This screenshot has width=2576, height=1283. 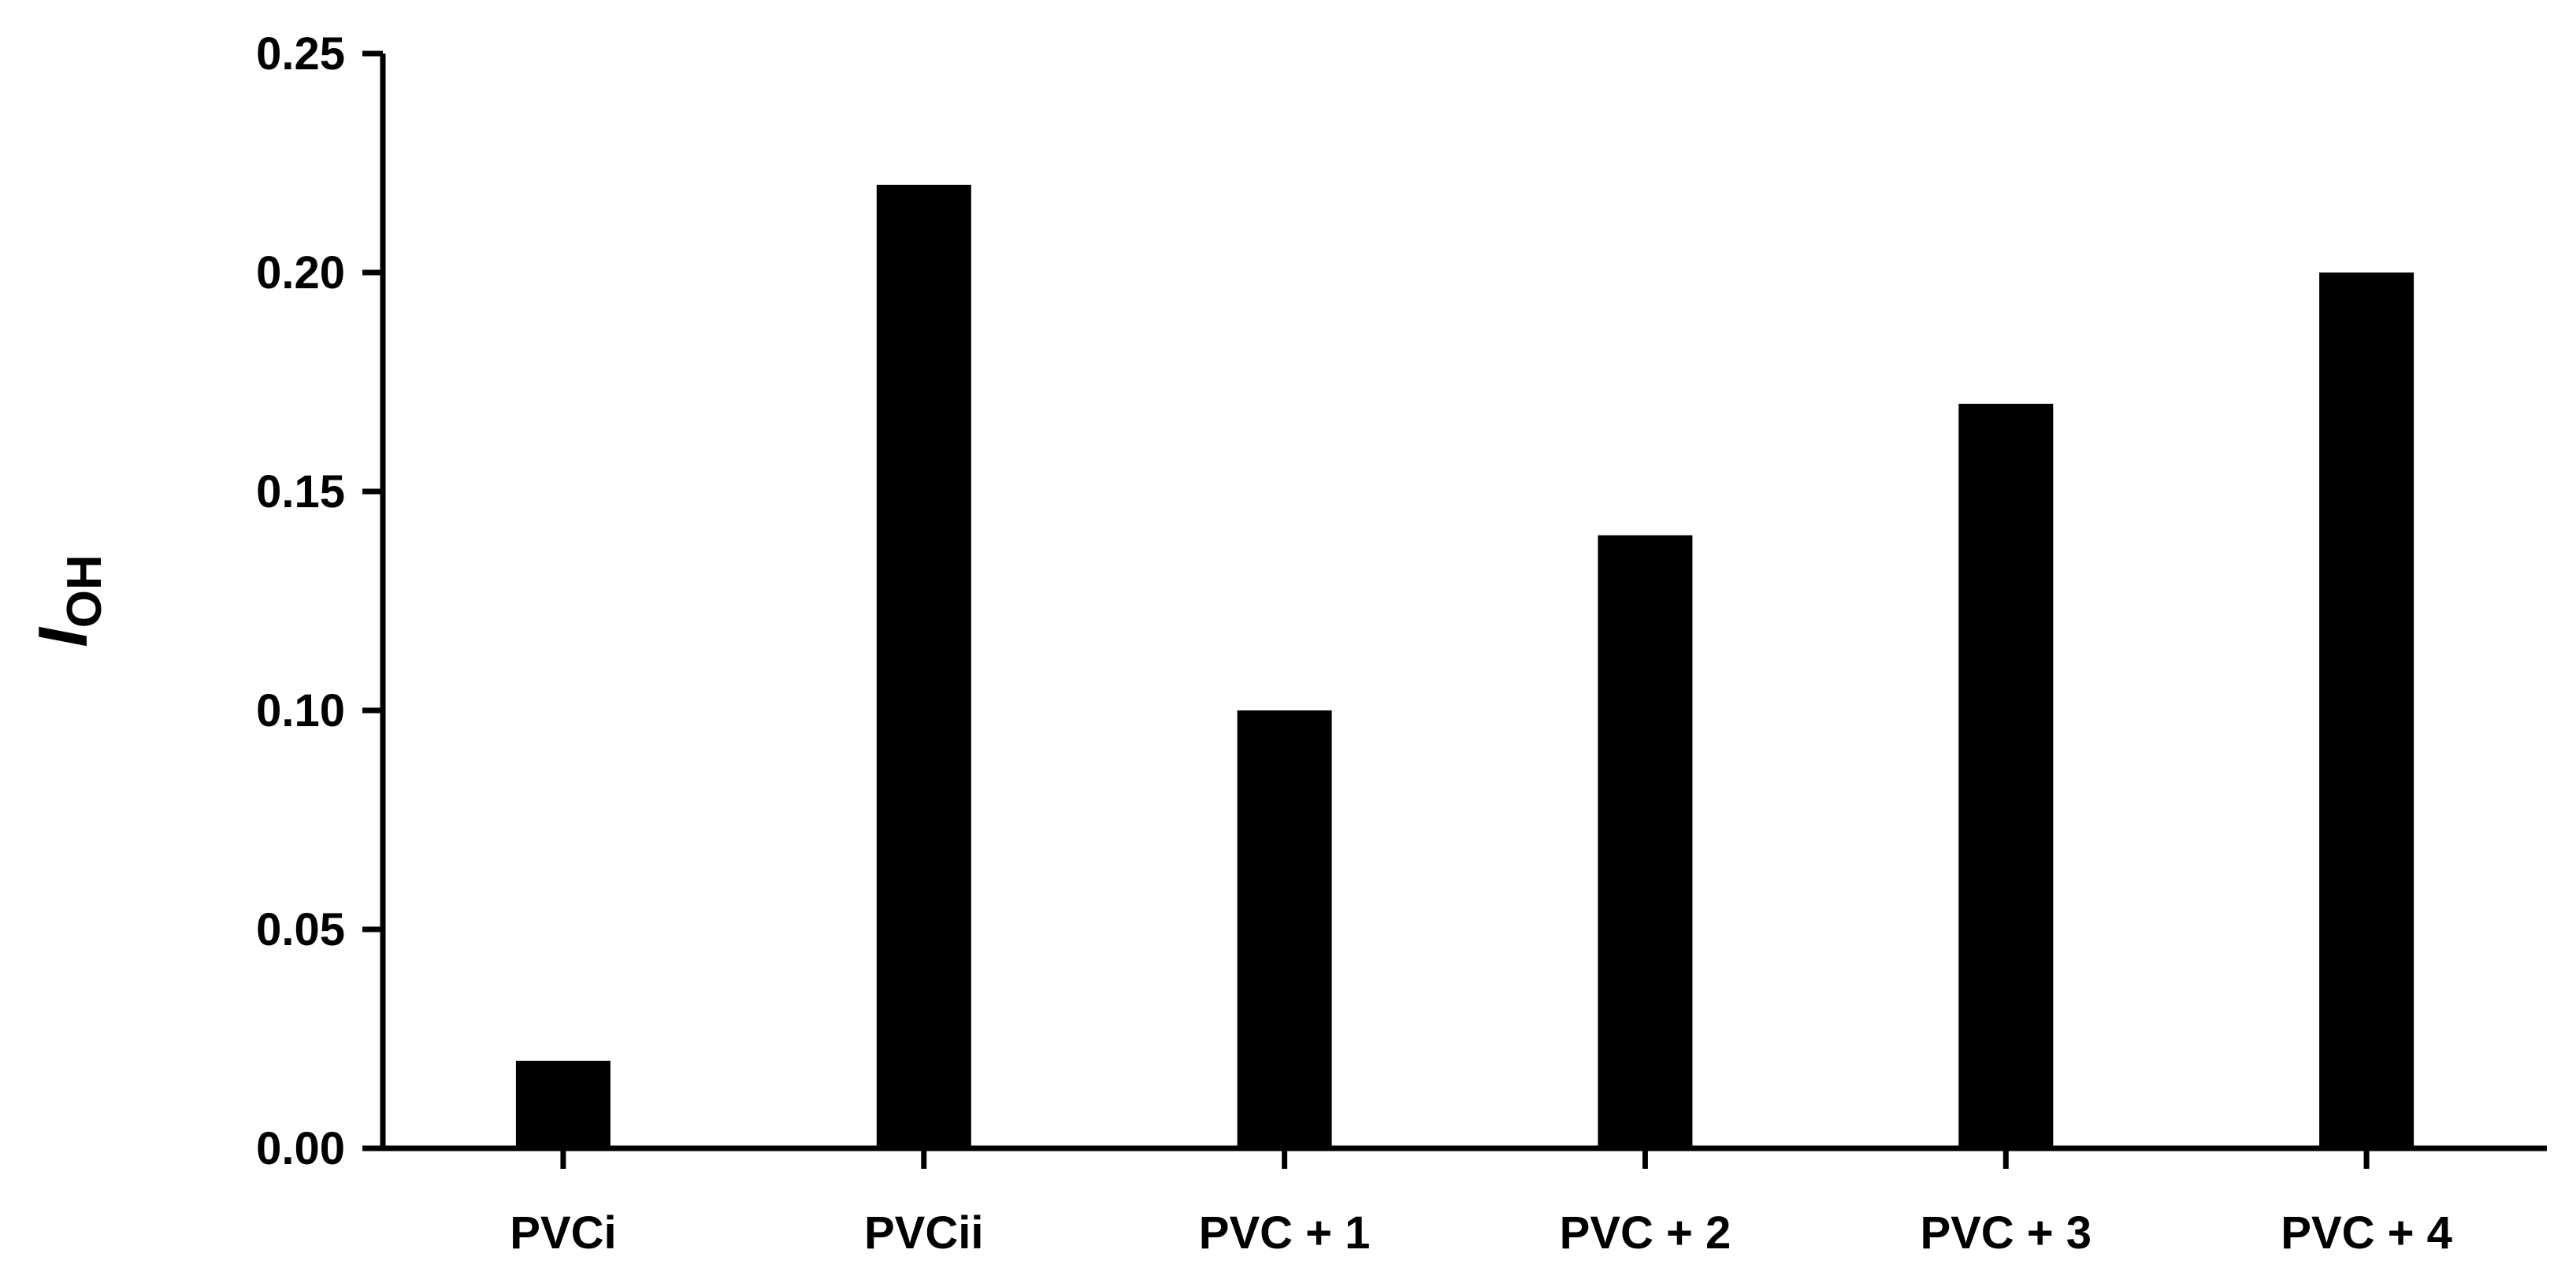 What do you see at coordinates (300, 1149) in the screenshot?
I see `y-tick-label: 0.00` at bounding box center [300, 1149].